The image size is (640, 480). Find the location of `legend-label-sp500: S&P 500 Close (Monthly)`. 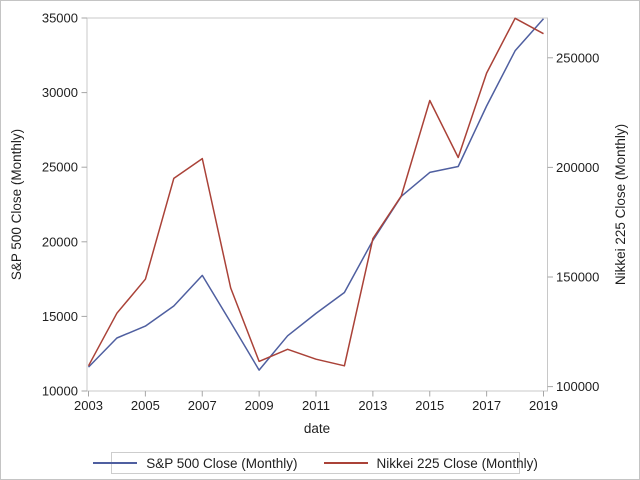

legend-label-sp500: S&P 500 Close (Monthly) is located at coordinates (222, 463).